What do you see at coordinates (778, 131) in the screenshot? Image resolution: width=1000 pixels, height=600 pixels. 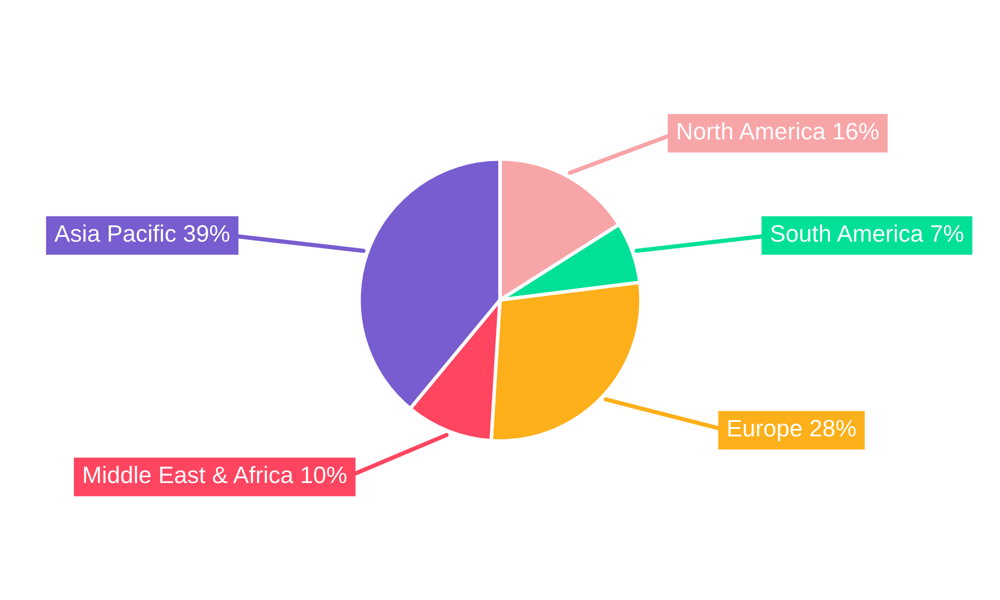 I see `slice-label: North America 16%` at bounding box center [778, 131].